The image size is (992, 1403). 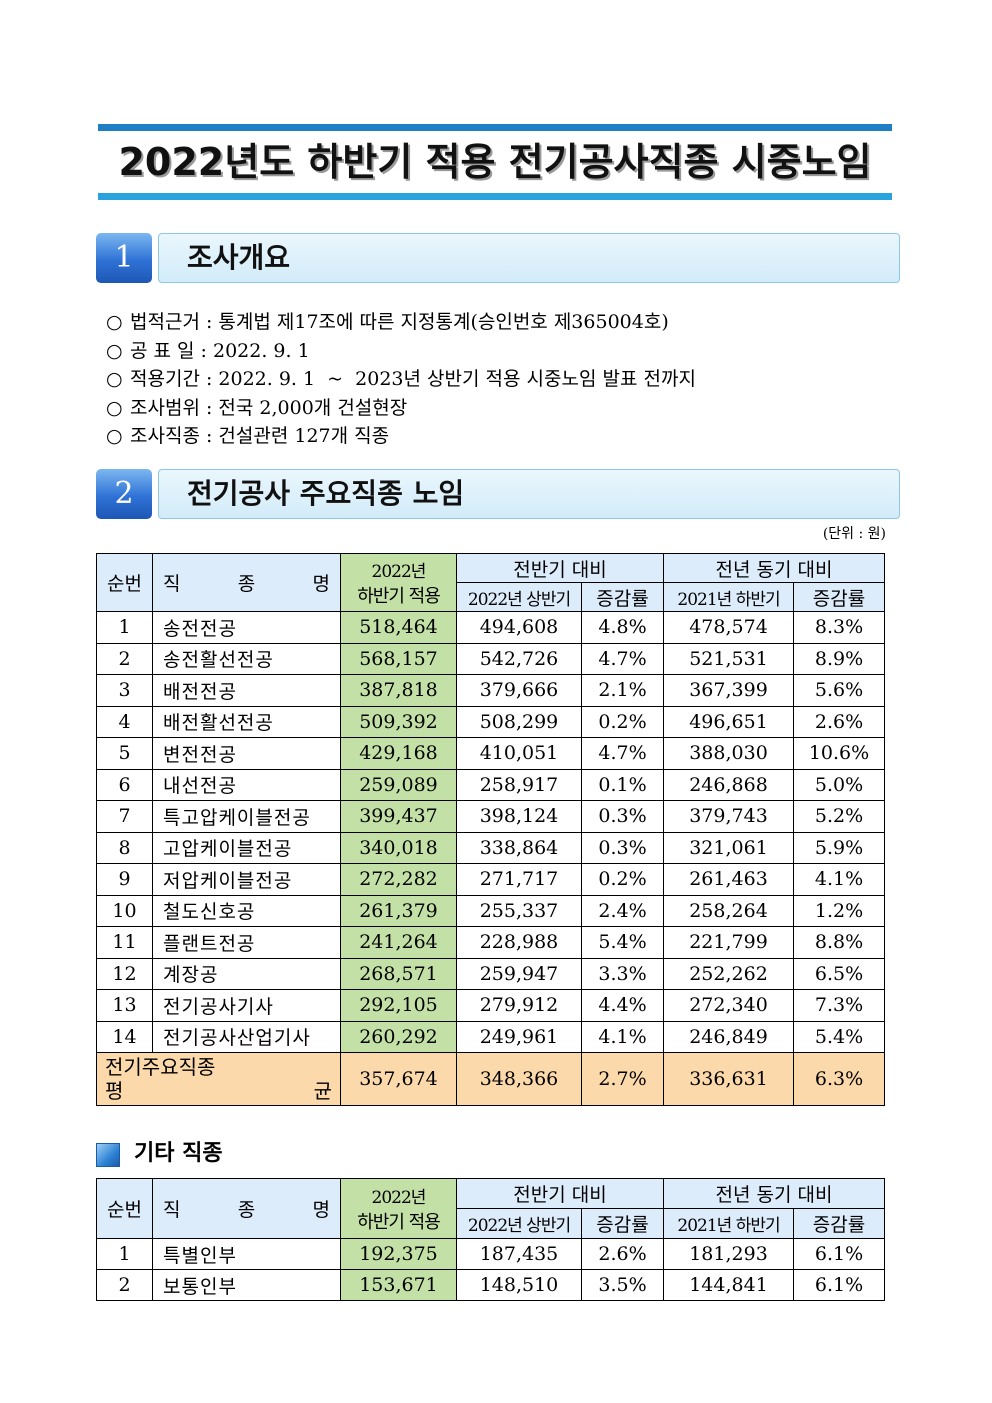 What do you see at coordinates (839, 753) in the screenshot?
I see `year-over-year-change-rate: 10.6%` at bounding box center [839, 753].